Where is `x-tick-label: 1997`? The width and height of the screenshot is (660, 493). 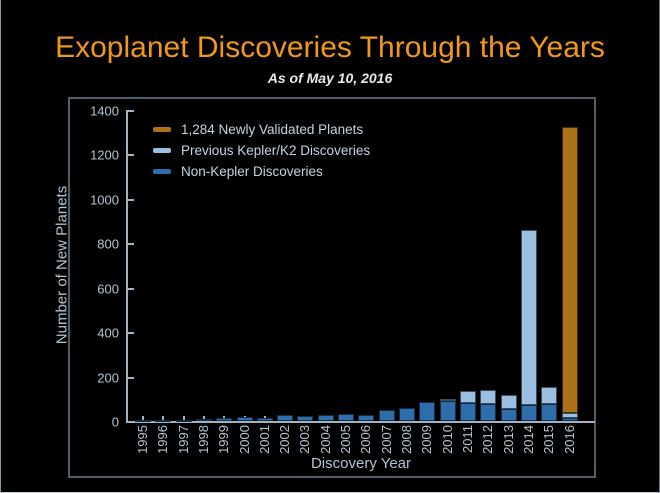
x-tick-label: 1997 is located at coordinates (183, 439).